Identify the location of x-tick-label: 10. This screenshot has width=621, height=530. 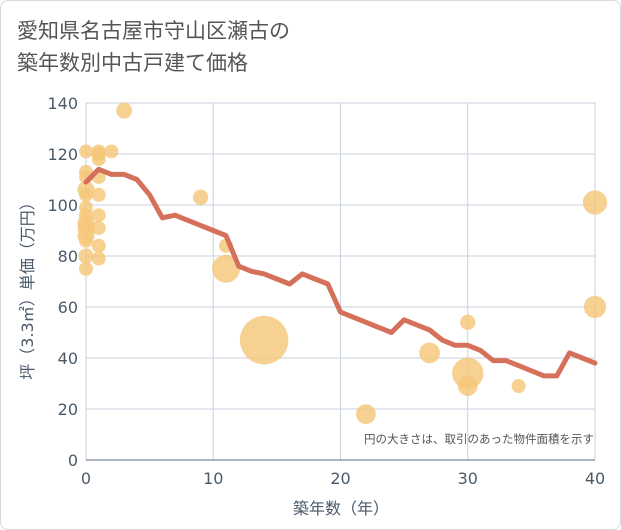
(213, 478).